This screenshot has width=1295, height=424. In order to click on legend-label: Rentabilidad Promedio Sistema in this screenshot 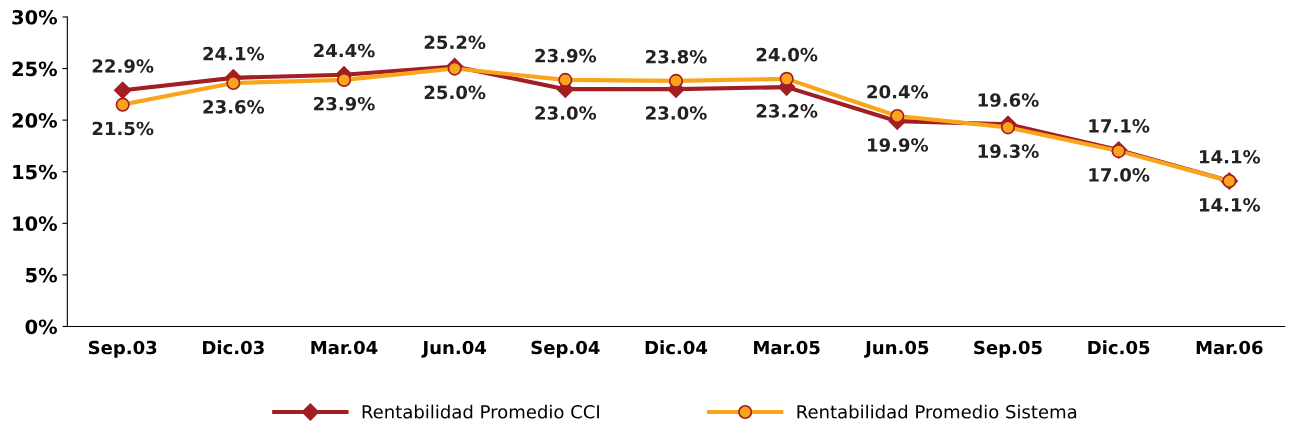, I will do `click(937, 411)`.